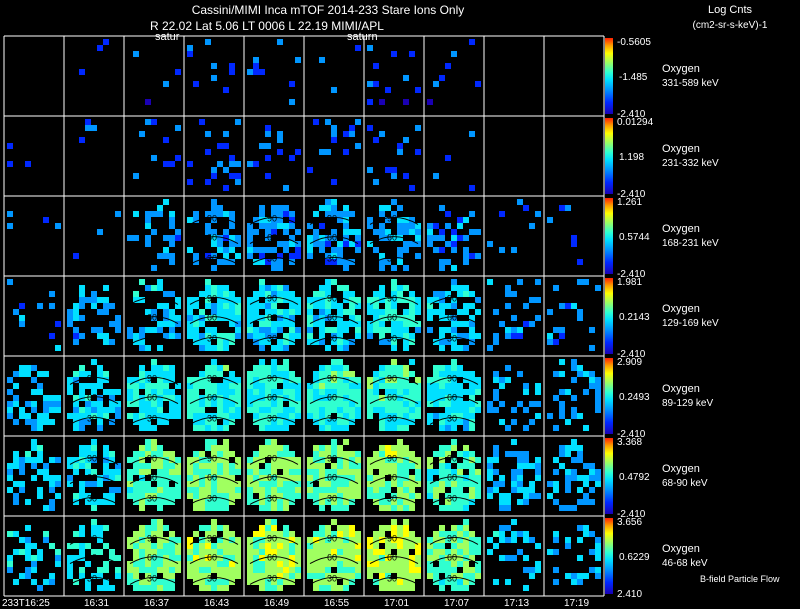 Image resolution: width=800 pixels, height=609 pixels. What do you see at coordinates (681, 149) in the screenshot?
I see `species-label-r1: Oxygen` at bounding box center [681, 149].